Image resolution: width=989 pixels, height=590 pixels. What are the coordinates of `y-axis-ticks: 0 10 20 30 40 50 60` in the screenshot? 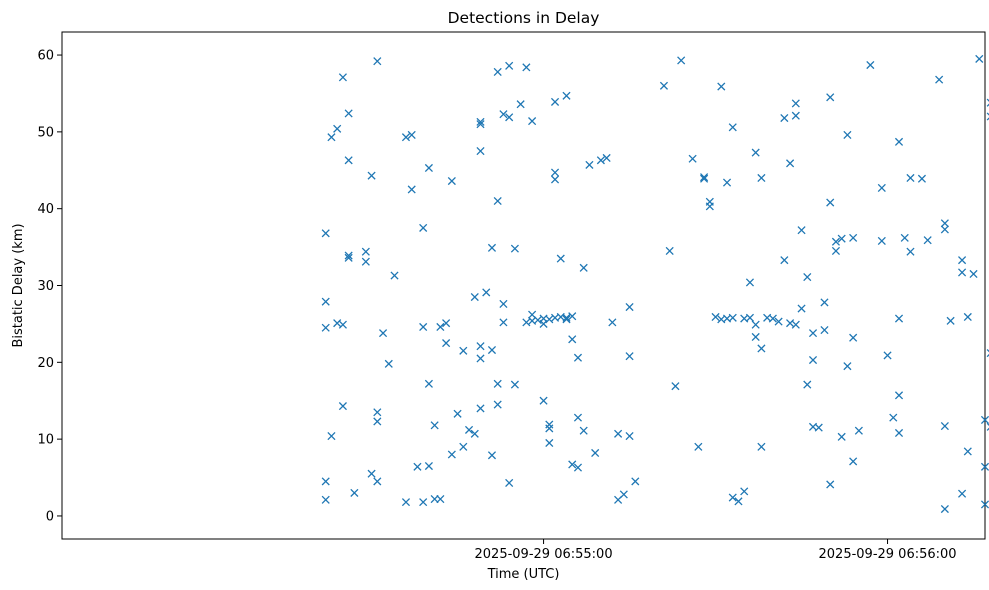 It's located at (49, 286).